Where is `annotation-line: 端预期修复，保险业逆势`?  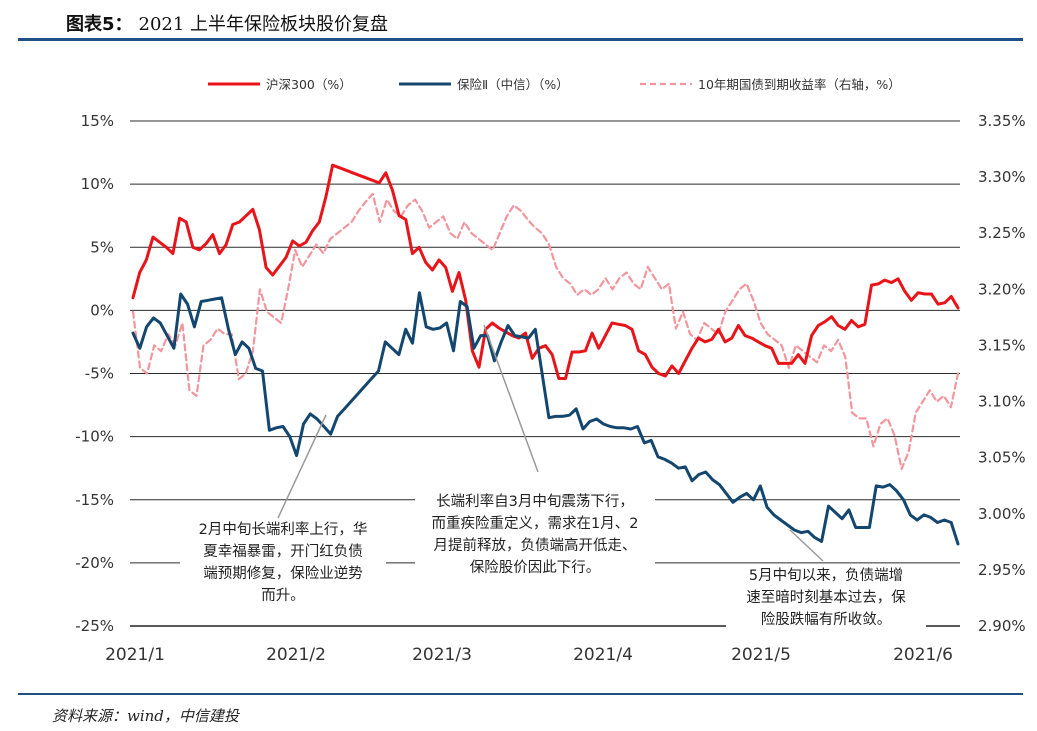
annotation-line: 端预期修复，保险业逆势 is located at coordinates (283, 574).